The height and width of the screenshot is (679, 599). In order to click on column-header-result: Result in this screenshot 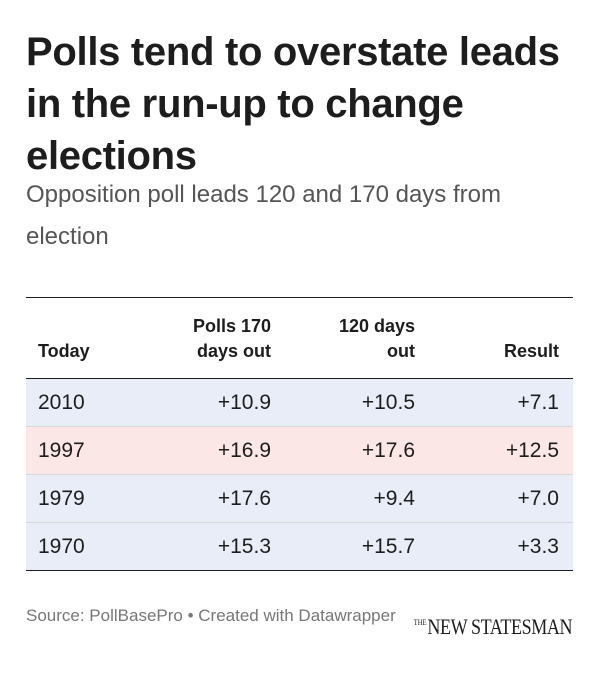, I will do `click(531, 351)`.